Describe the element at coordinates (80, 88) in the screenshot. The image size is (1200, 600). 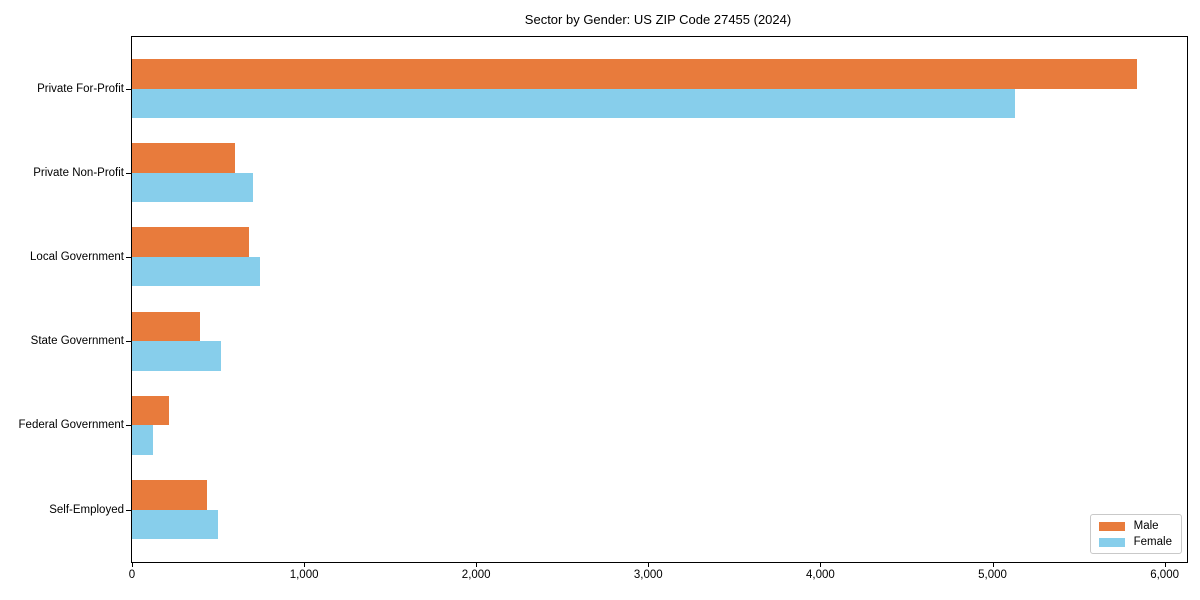
I see `y-tick-label-private-for-profit: Private For-Profit` at that location.